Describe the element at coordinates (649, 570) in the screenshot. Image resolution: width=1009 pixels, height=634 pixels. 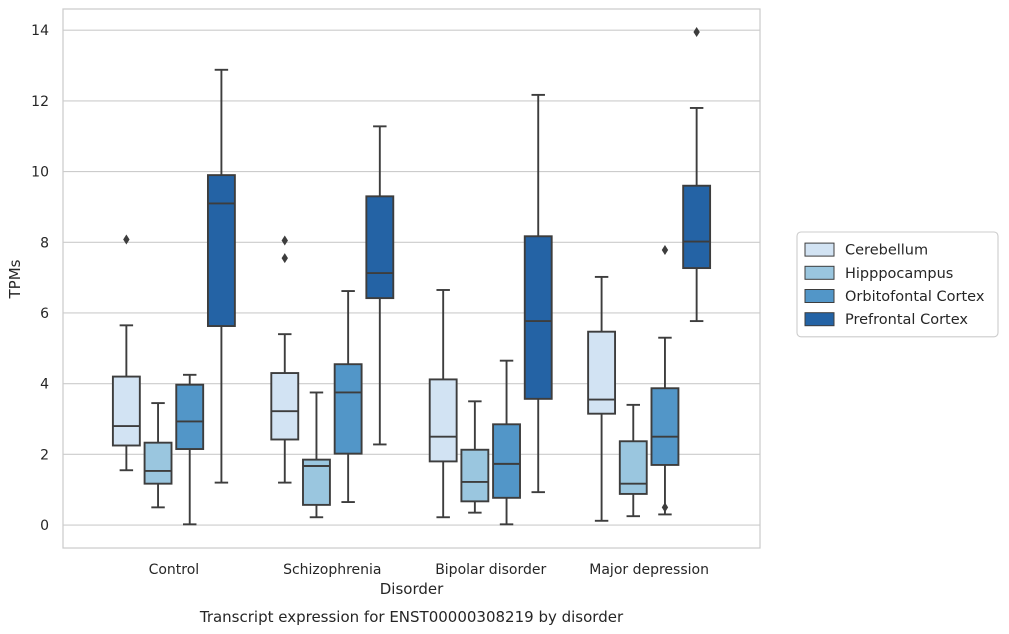
I see `x-tick-label: Major depression` at that location.